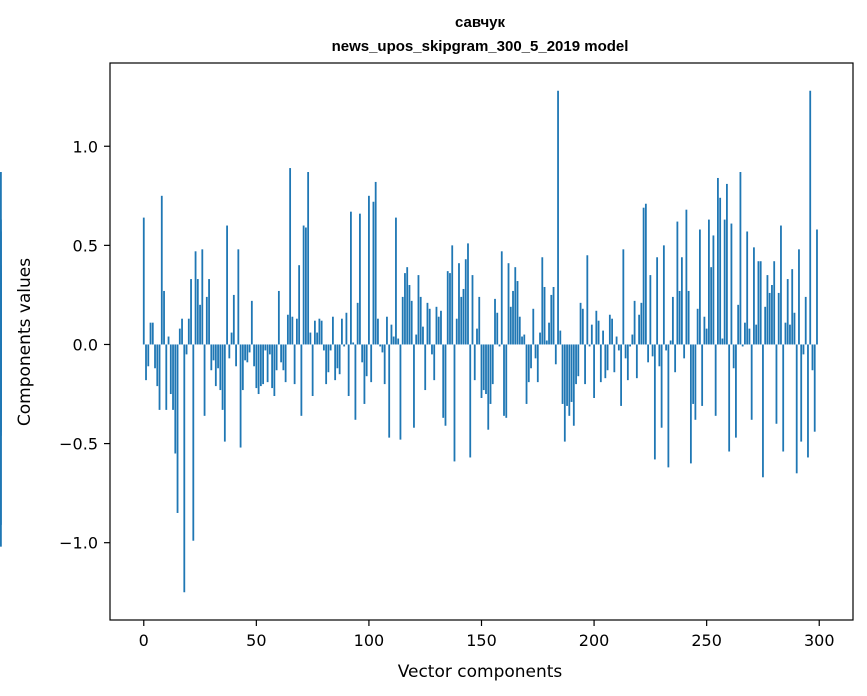  I want to click on x-tick-label: 150, so click(481, 640).